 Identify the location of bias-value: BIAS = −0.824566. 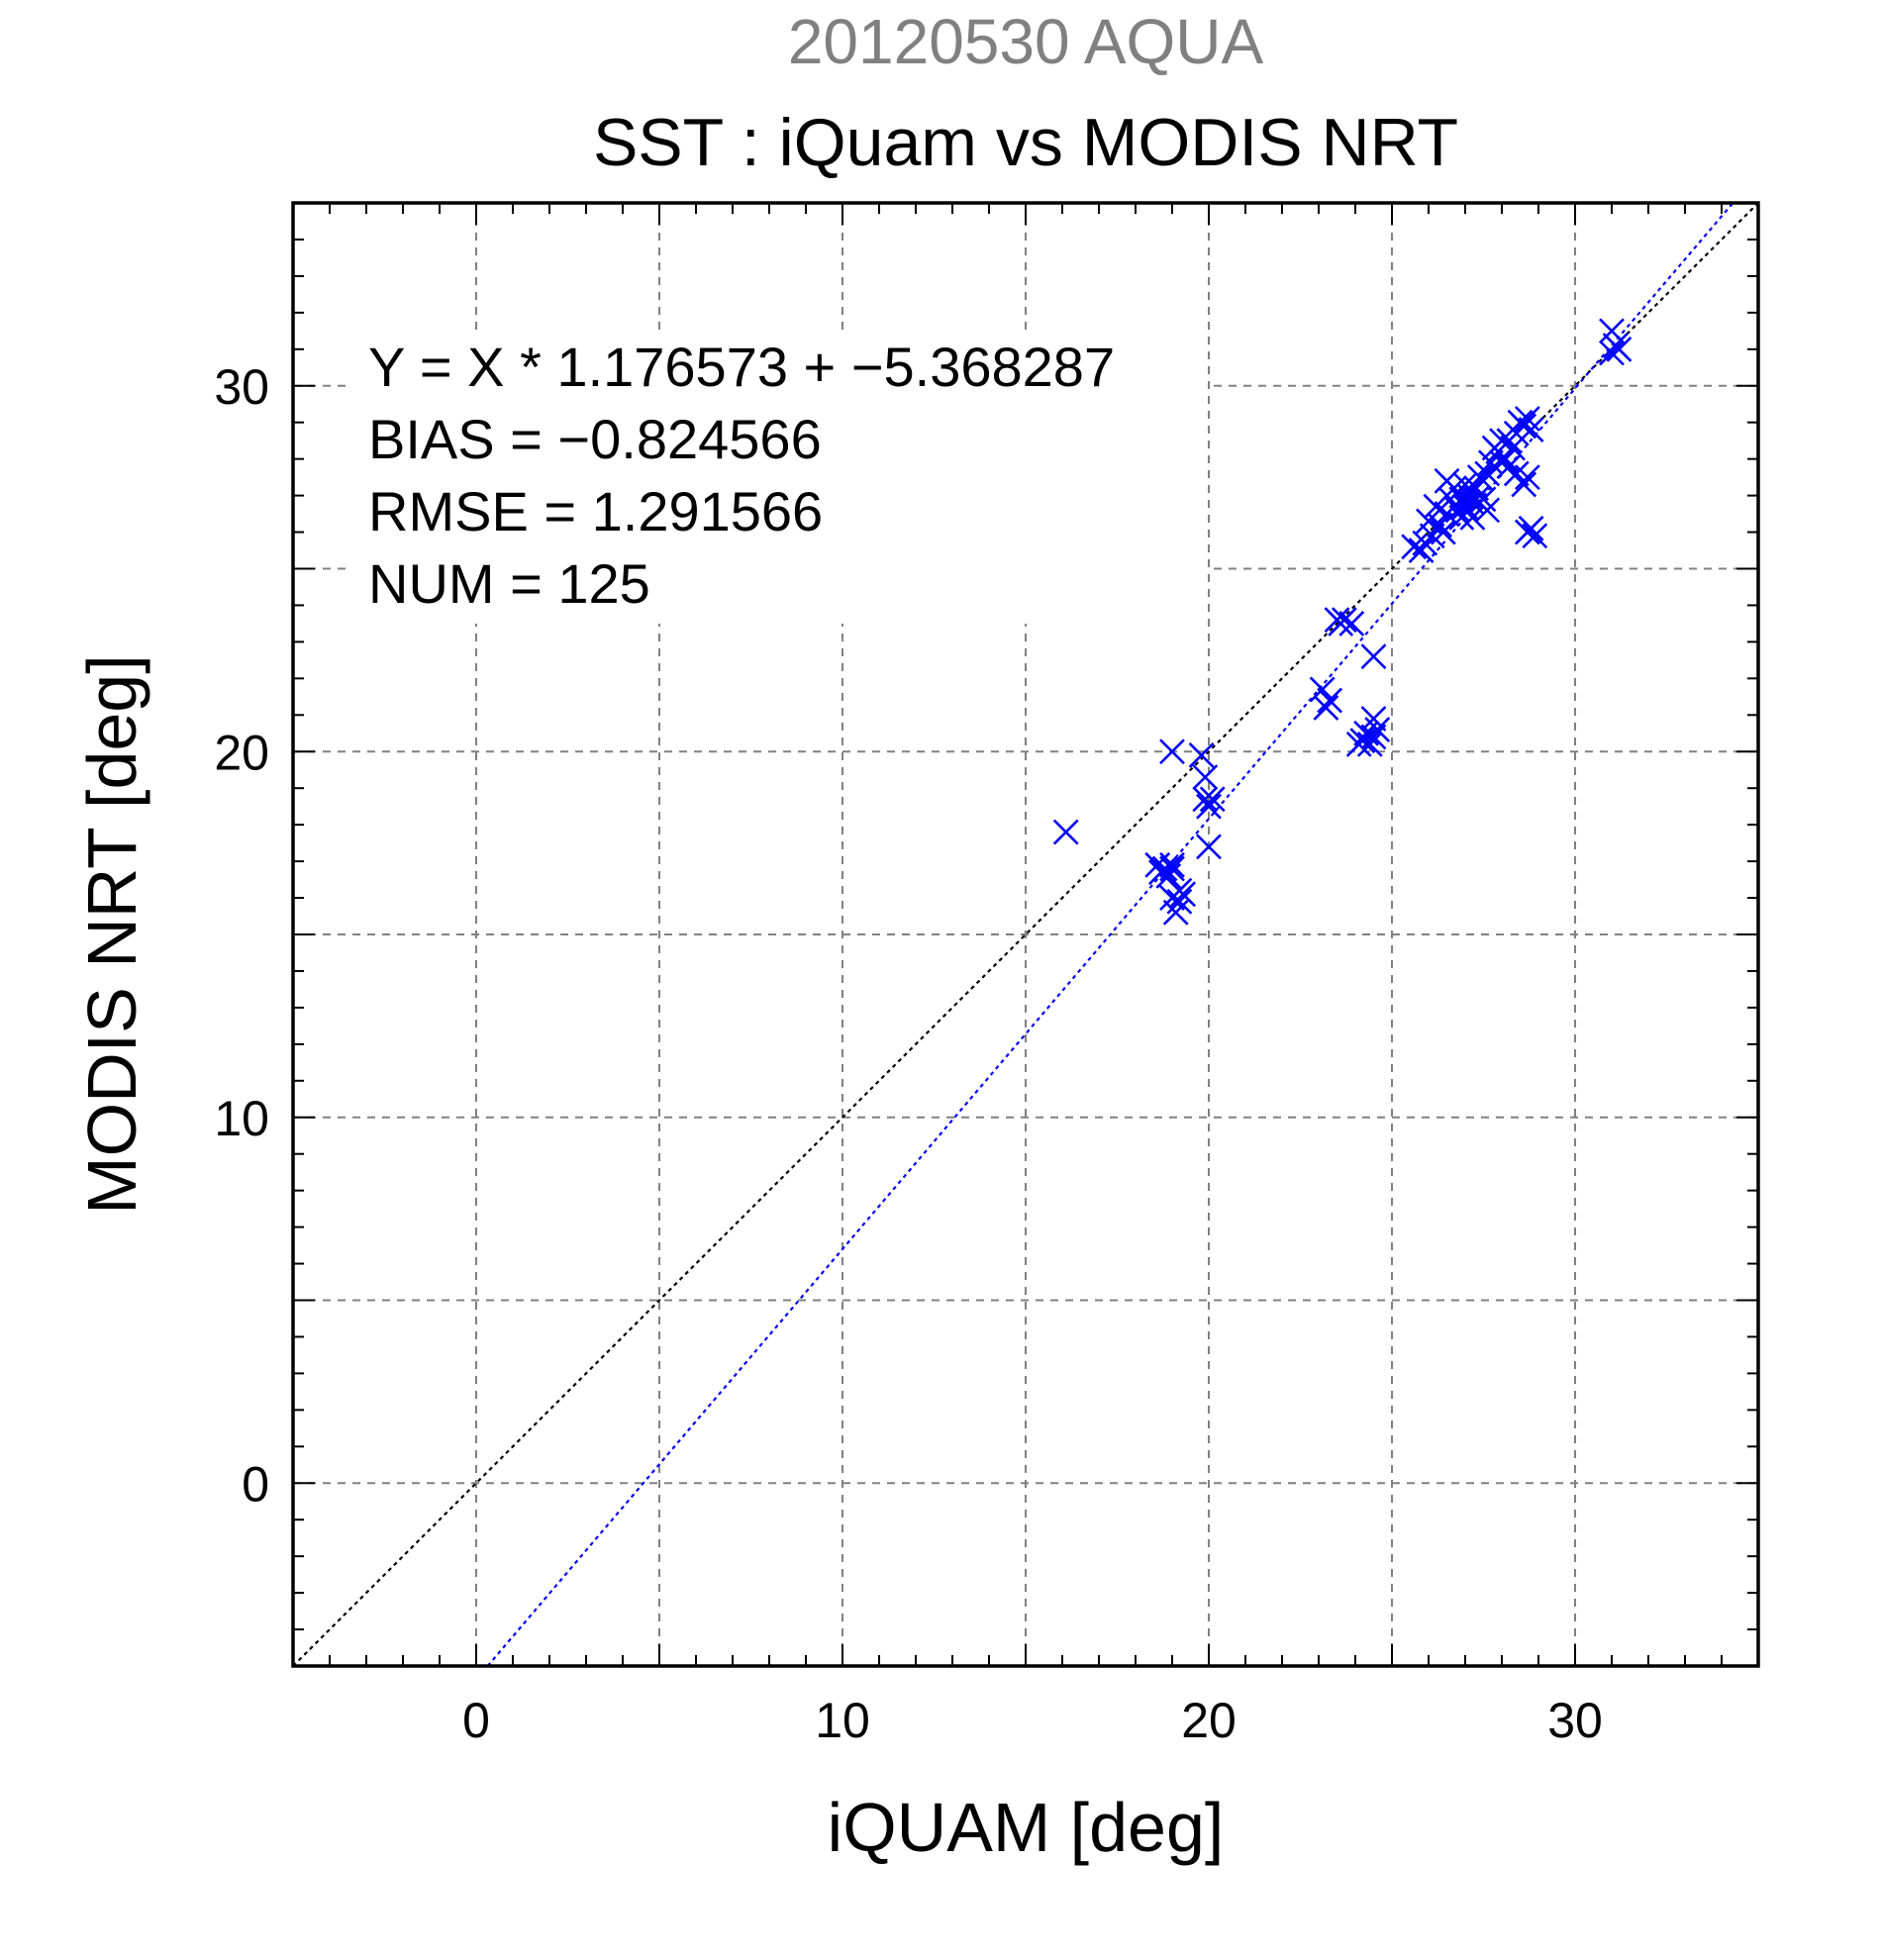
(595, 439).